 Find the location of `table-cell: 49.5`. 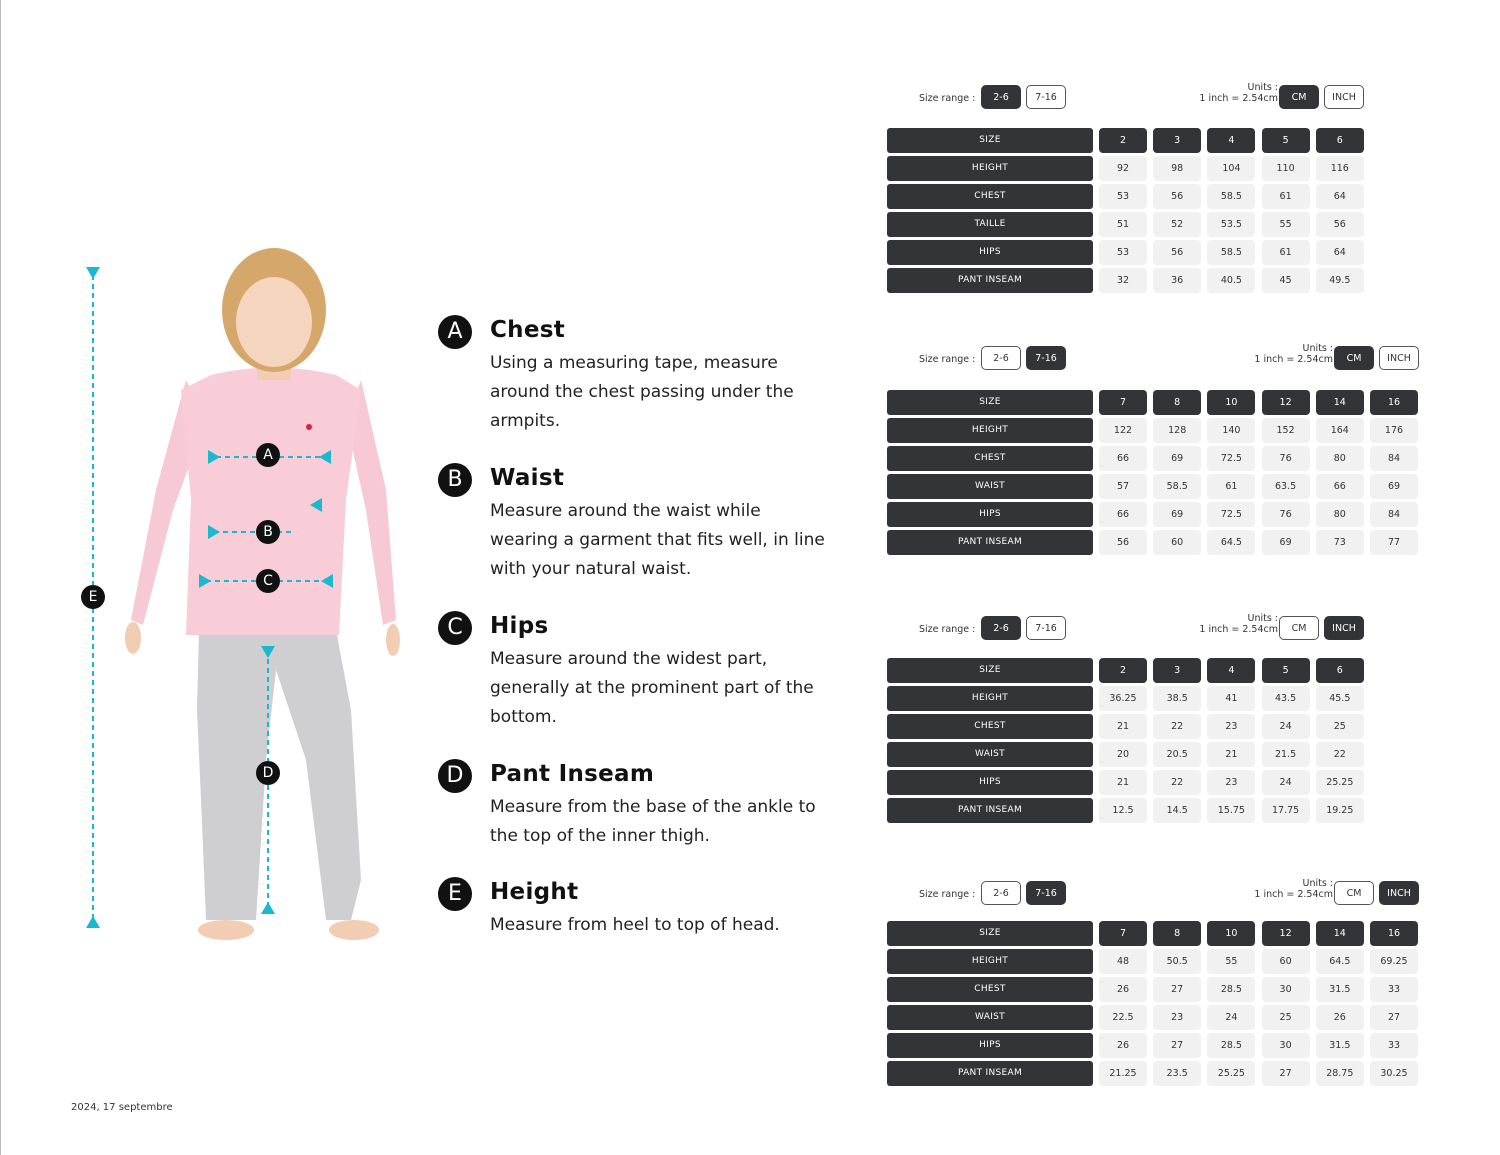

table-cell: 49.5 is located at coordinates (1339, 280).